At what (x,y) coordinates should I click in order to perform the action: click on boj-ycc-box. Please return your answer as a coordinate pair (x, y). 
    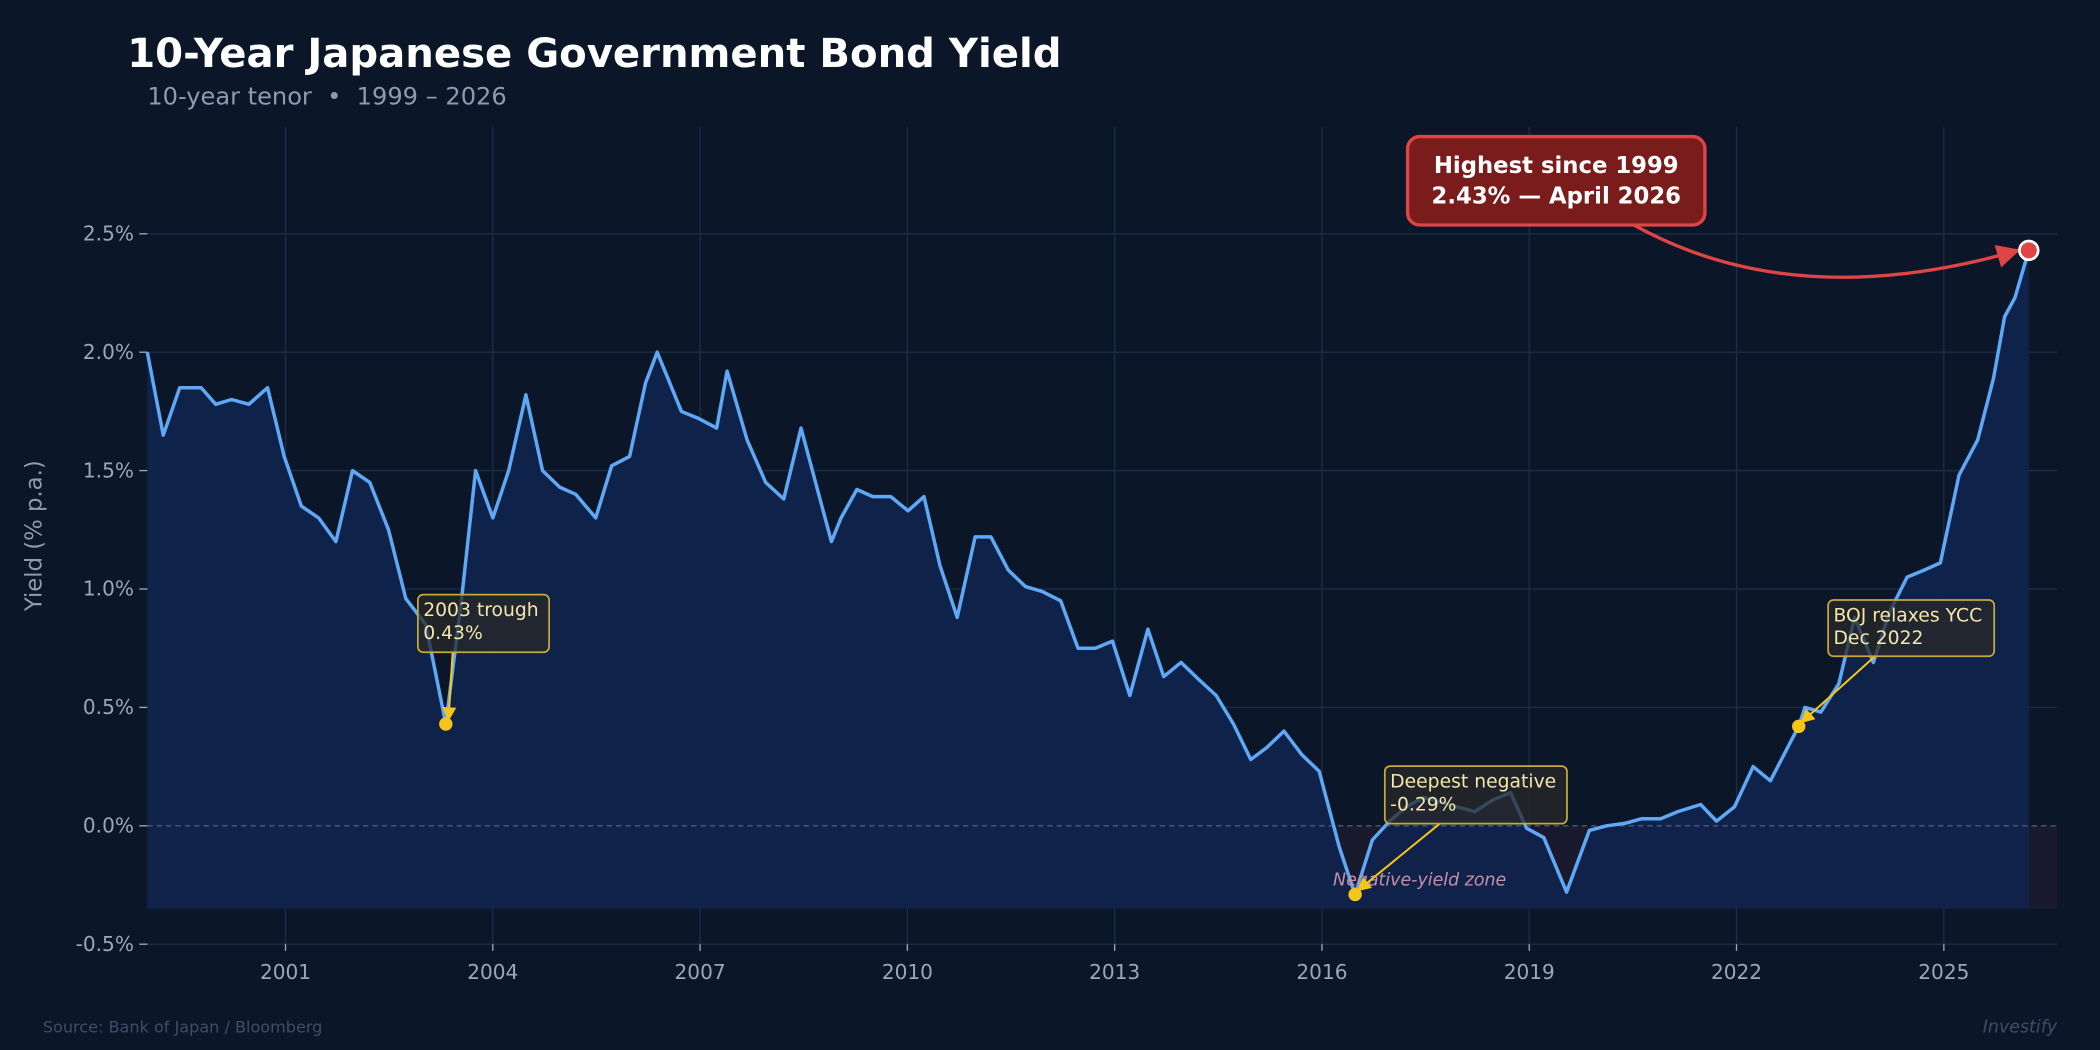
    Looking at the image, I should click on (1911, 628).